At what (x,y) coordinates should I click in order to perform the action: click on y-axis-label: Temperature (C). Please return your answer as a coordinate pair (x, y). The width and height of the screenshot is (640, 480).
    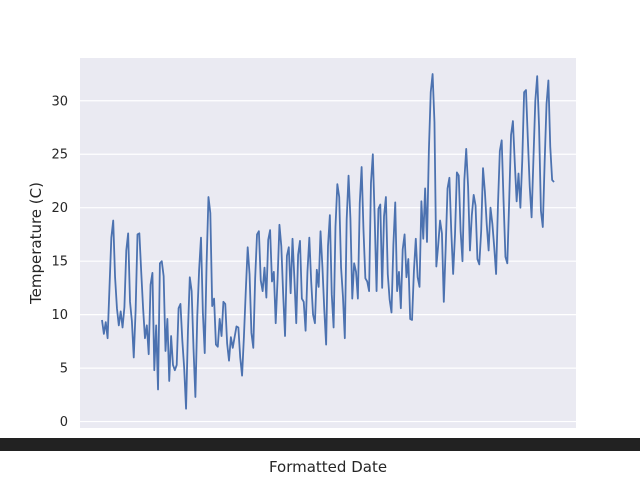
    Looking at the image, I should click on (36, 243).